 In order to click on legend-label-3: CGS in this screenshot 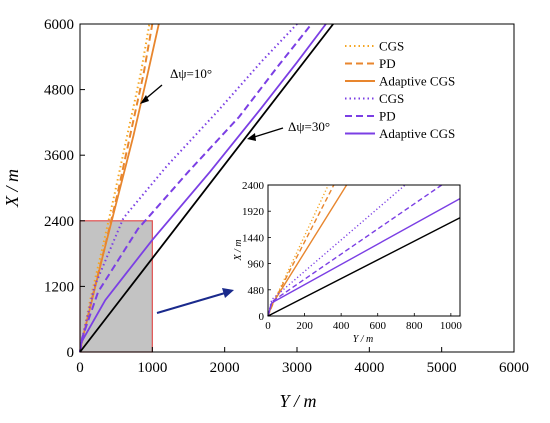, I will do `click(391, 98)`.